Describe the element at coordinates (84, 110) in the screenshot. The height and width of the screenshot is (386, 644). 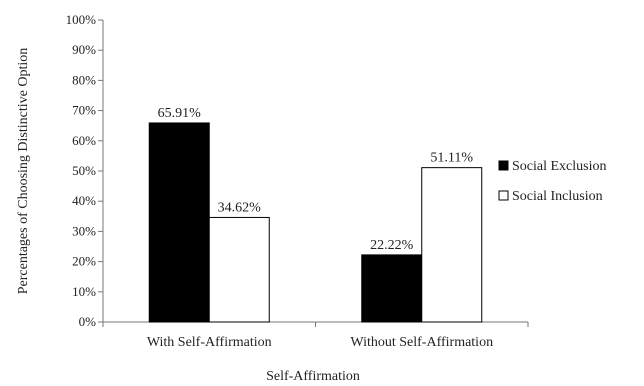
I see `y-tick-label: 70%` at that location.